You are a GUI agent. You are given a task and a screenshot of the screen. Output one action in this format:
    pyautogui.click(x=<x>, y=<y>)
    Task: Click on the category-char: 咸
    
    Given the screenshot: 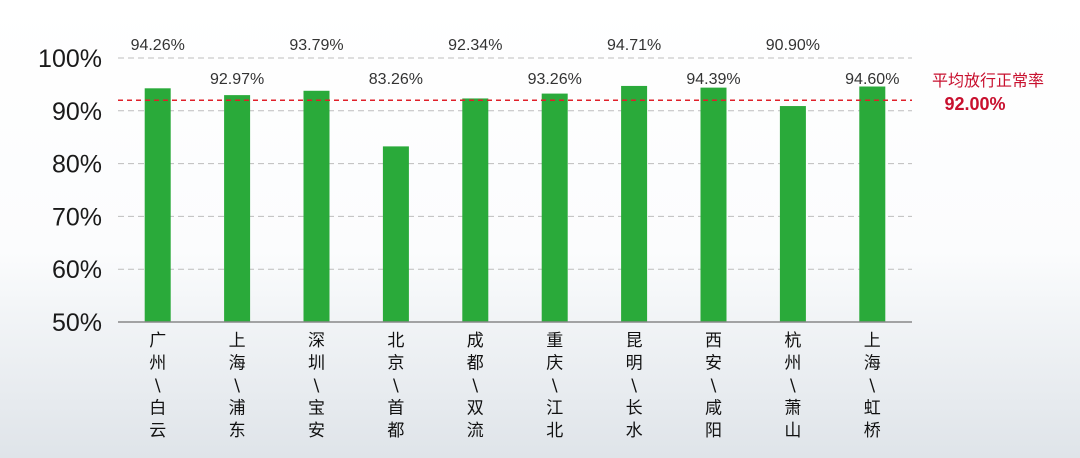 What is the action you would take?
    pyautogui.click(x=713, y=409)
    